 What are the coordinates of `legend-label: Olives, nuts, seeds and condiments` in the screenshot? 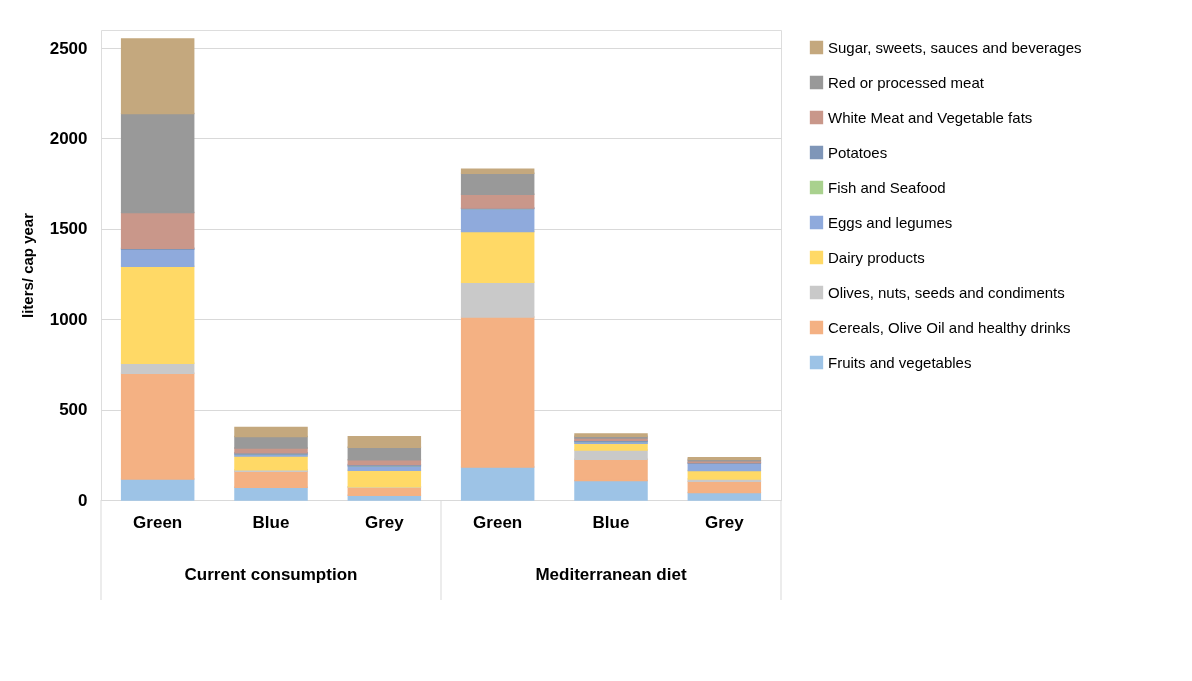 It's located at (946, 292).